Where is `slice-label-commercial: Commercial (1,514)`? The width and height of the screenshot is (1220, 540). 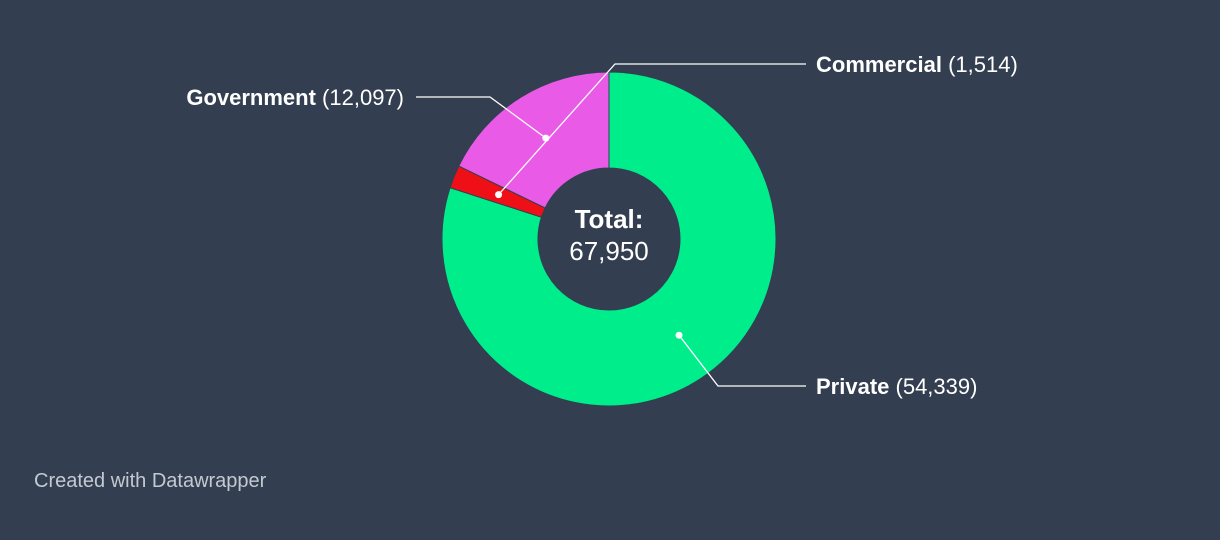 slice-label-commercial: Commercial (1,514) is located at coordinates (917, 64).